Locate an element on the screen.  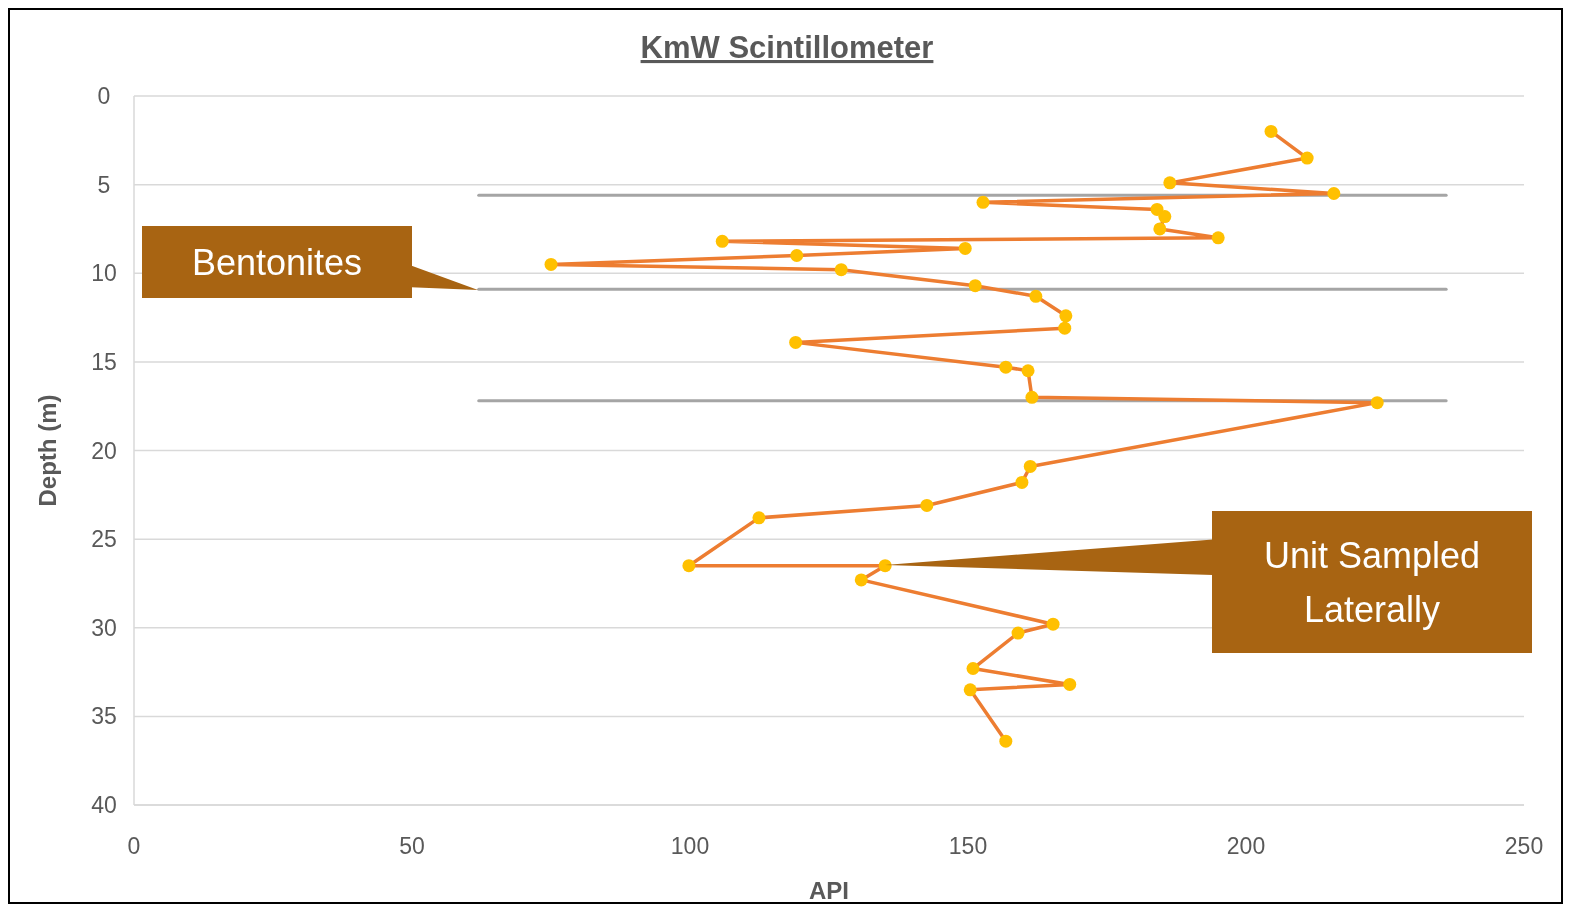
x-tick-label: 200 is located at coordinates (1246, 846).